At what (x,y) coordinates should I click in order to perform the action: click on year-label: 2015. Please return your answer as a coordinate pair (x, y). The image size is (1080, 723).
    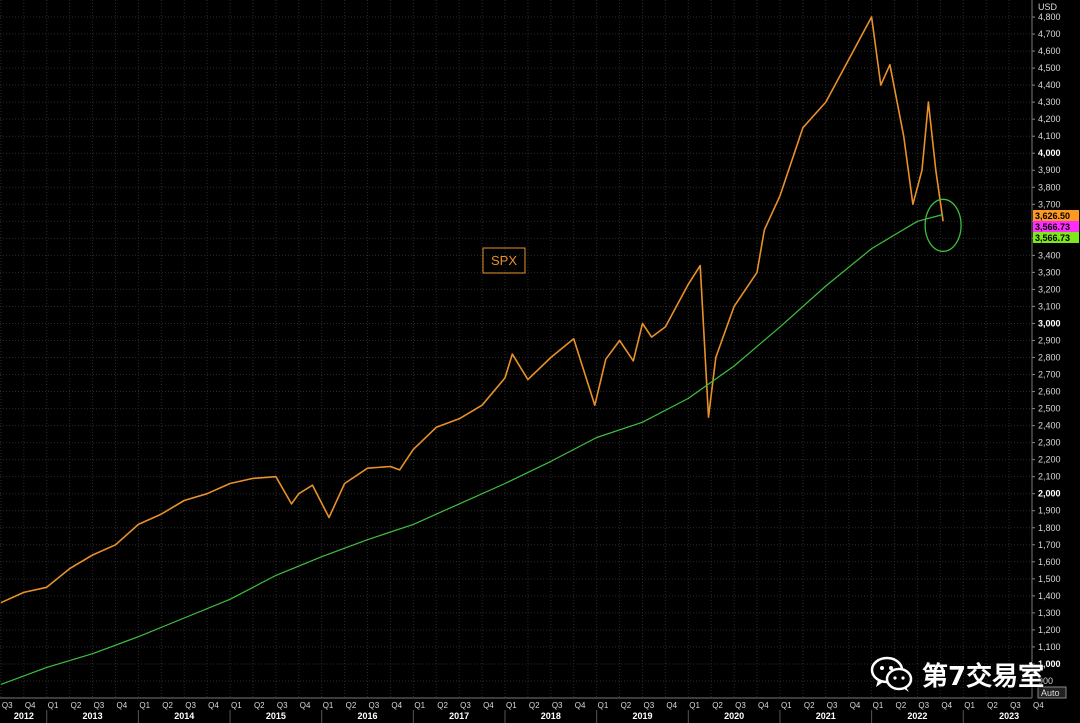
    Looking at the image, I should click on (276, 716).